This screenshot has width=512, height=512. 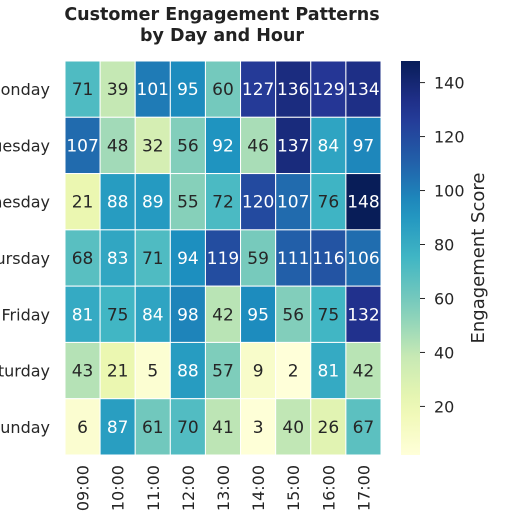 I want to click on cell-value-label: 129, so click(x=328, y=90).